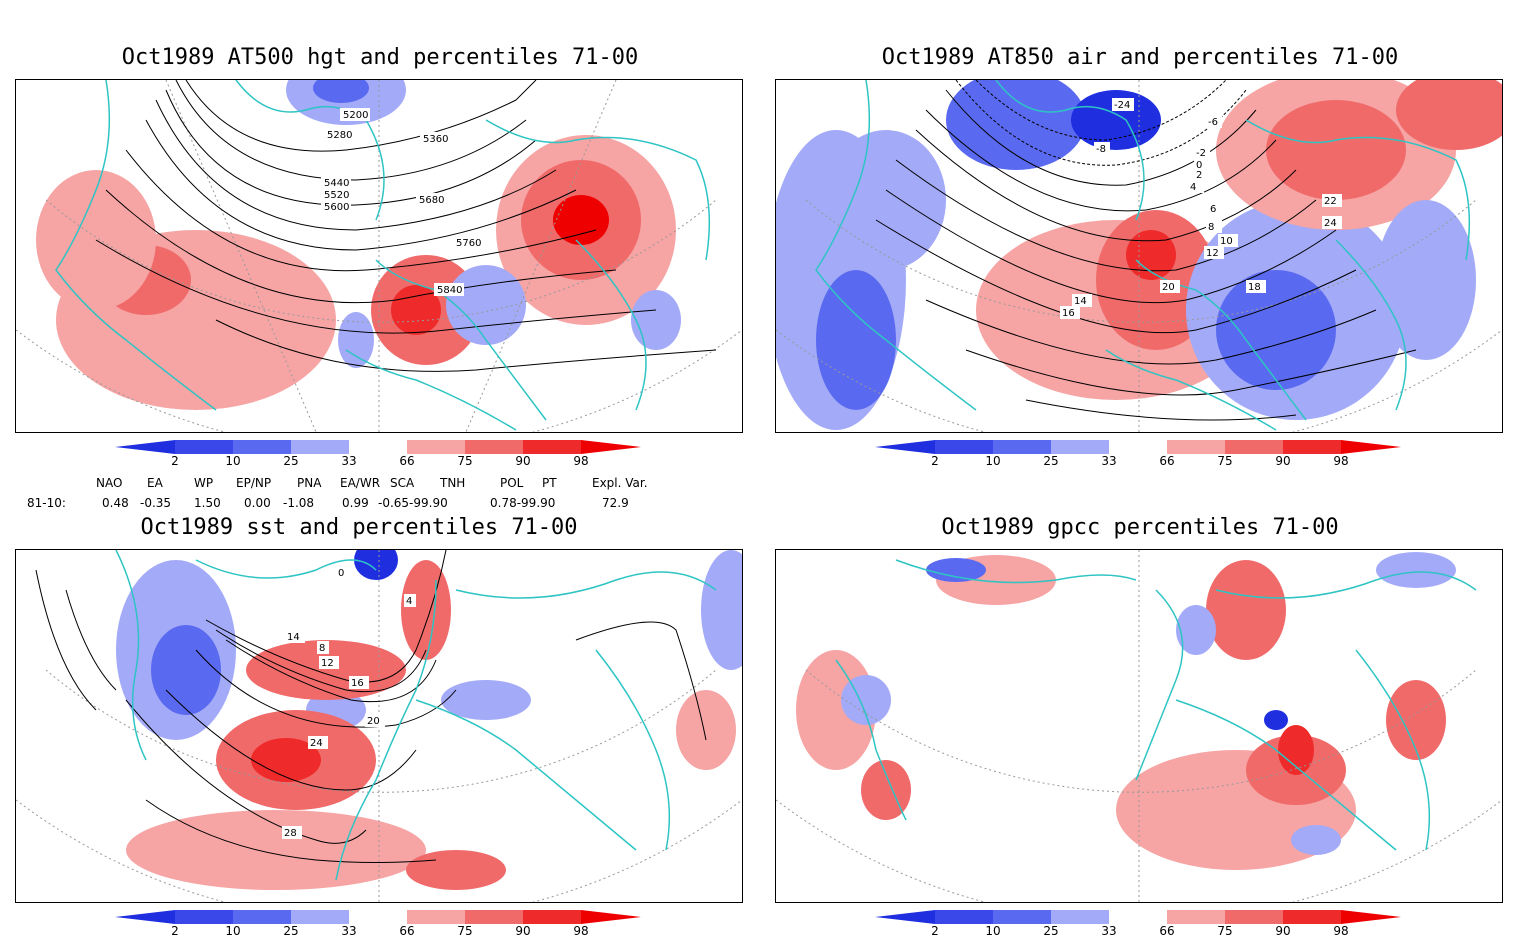  Describe the element at coordinates (349, 931) in the screenshot. I see `colorbar-tick: 33` at that location.